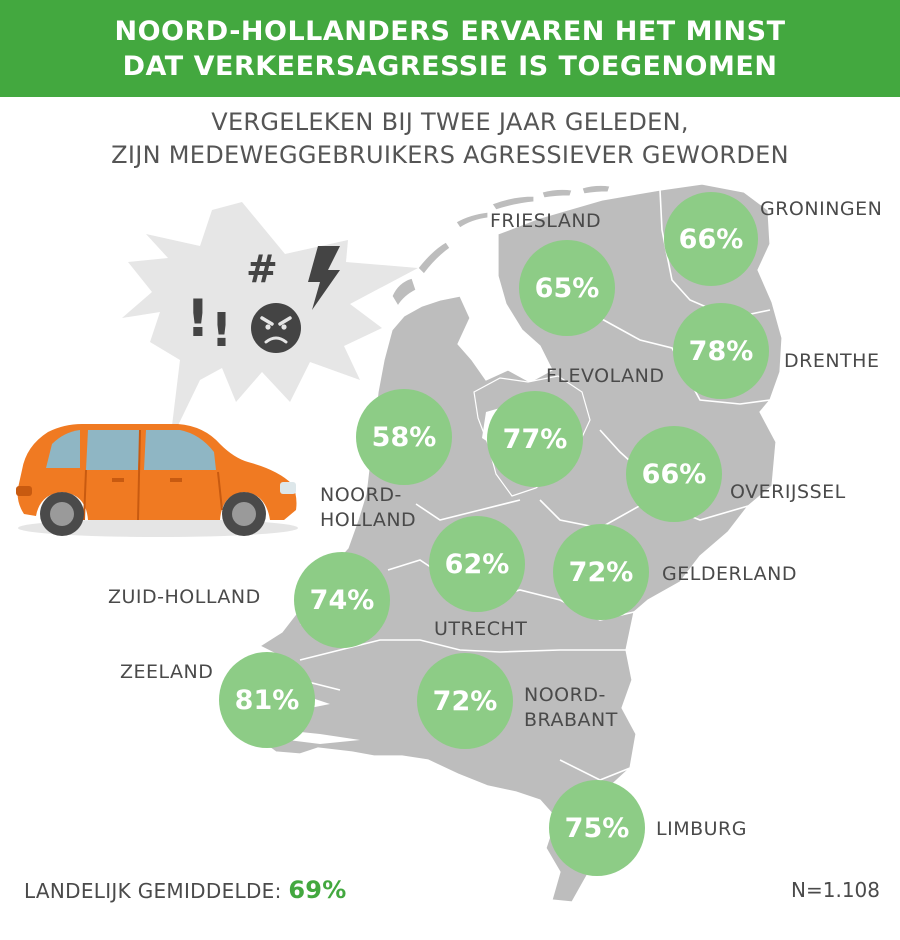 This screenshot has width=900, height=940. I want to click on province-label-zuid-holland: ZUID-HOLLAND, so click(184, 597).